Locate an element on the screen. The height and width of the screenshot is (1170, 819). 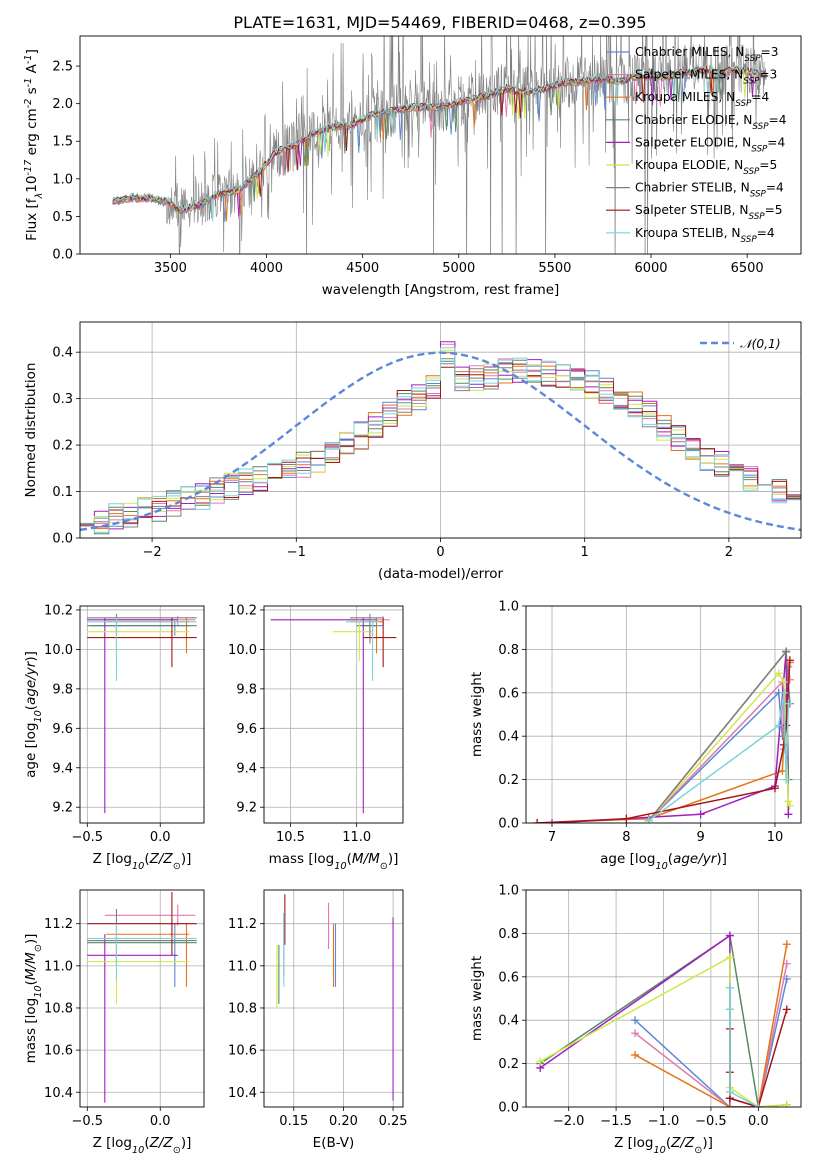
y-tick-label: 10.4 is located at coordinates (242, 1093).